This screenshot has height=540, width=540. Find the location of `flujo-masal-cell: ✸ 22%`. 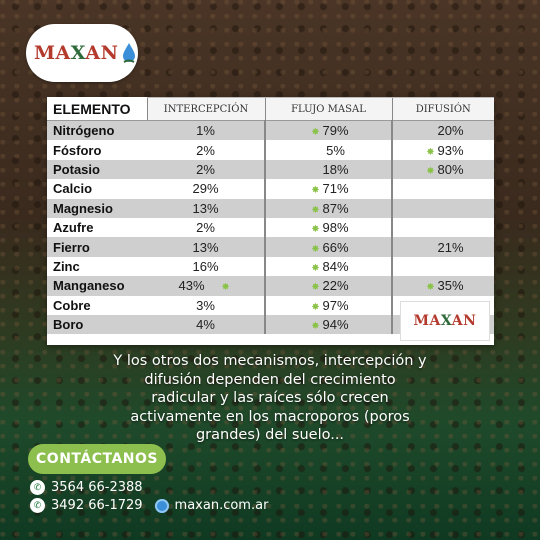

flujo-masal-cell: ✸ 22% is located at coordinates (328, 286).